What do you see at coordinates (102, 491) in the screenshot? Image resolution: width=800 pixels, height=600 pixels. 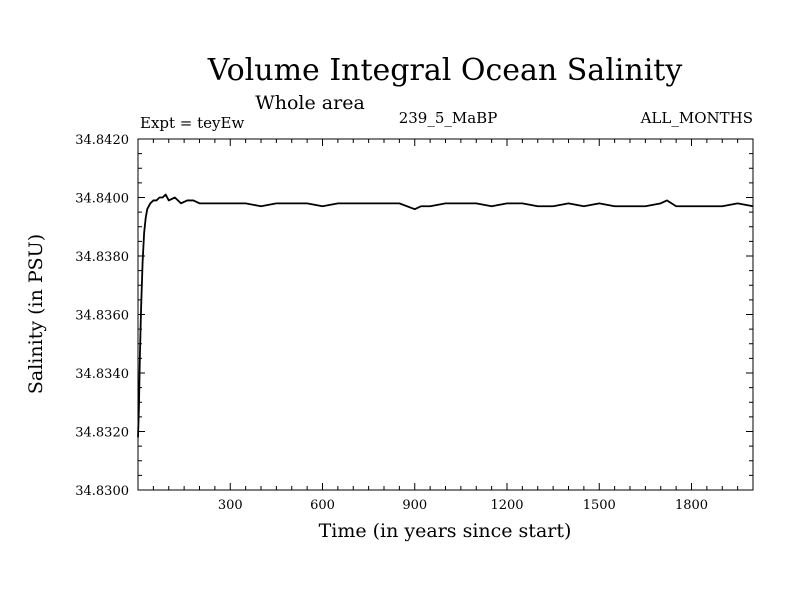 I see `y-tick-label: 34.8300` at bounding box center [102, 491].